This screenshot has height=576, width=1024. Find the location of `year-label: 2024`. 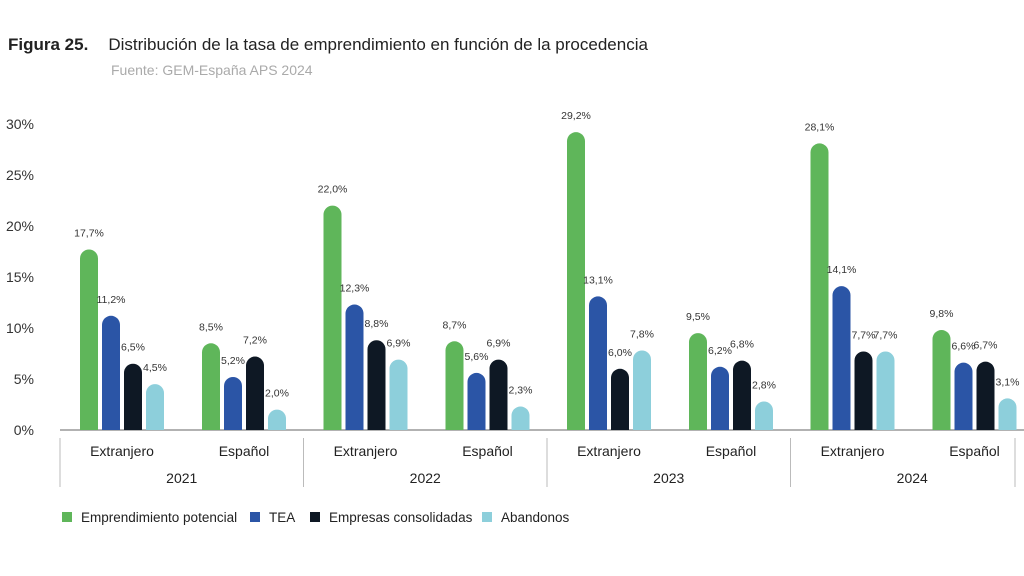

year-label: 2024 is located at coordinates (912, 478).